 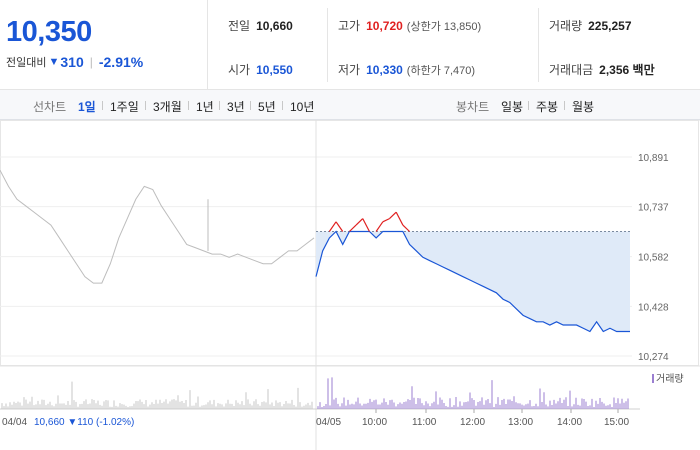 I want to click on x-tick-label: 14:00, so click(x=569, y=422).